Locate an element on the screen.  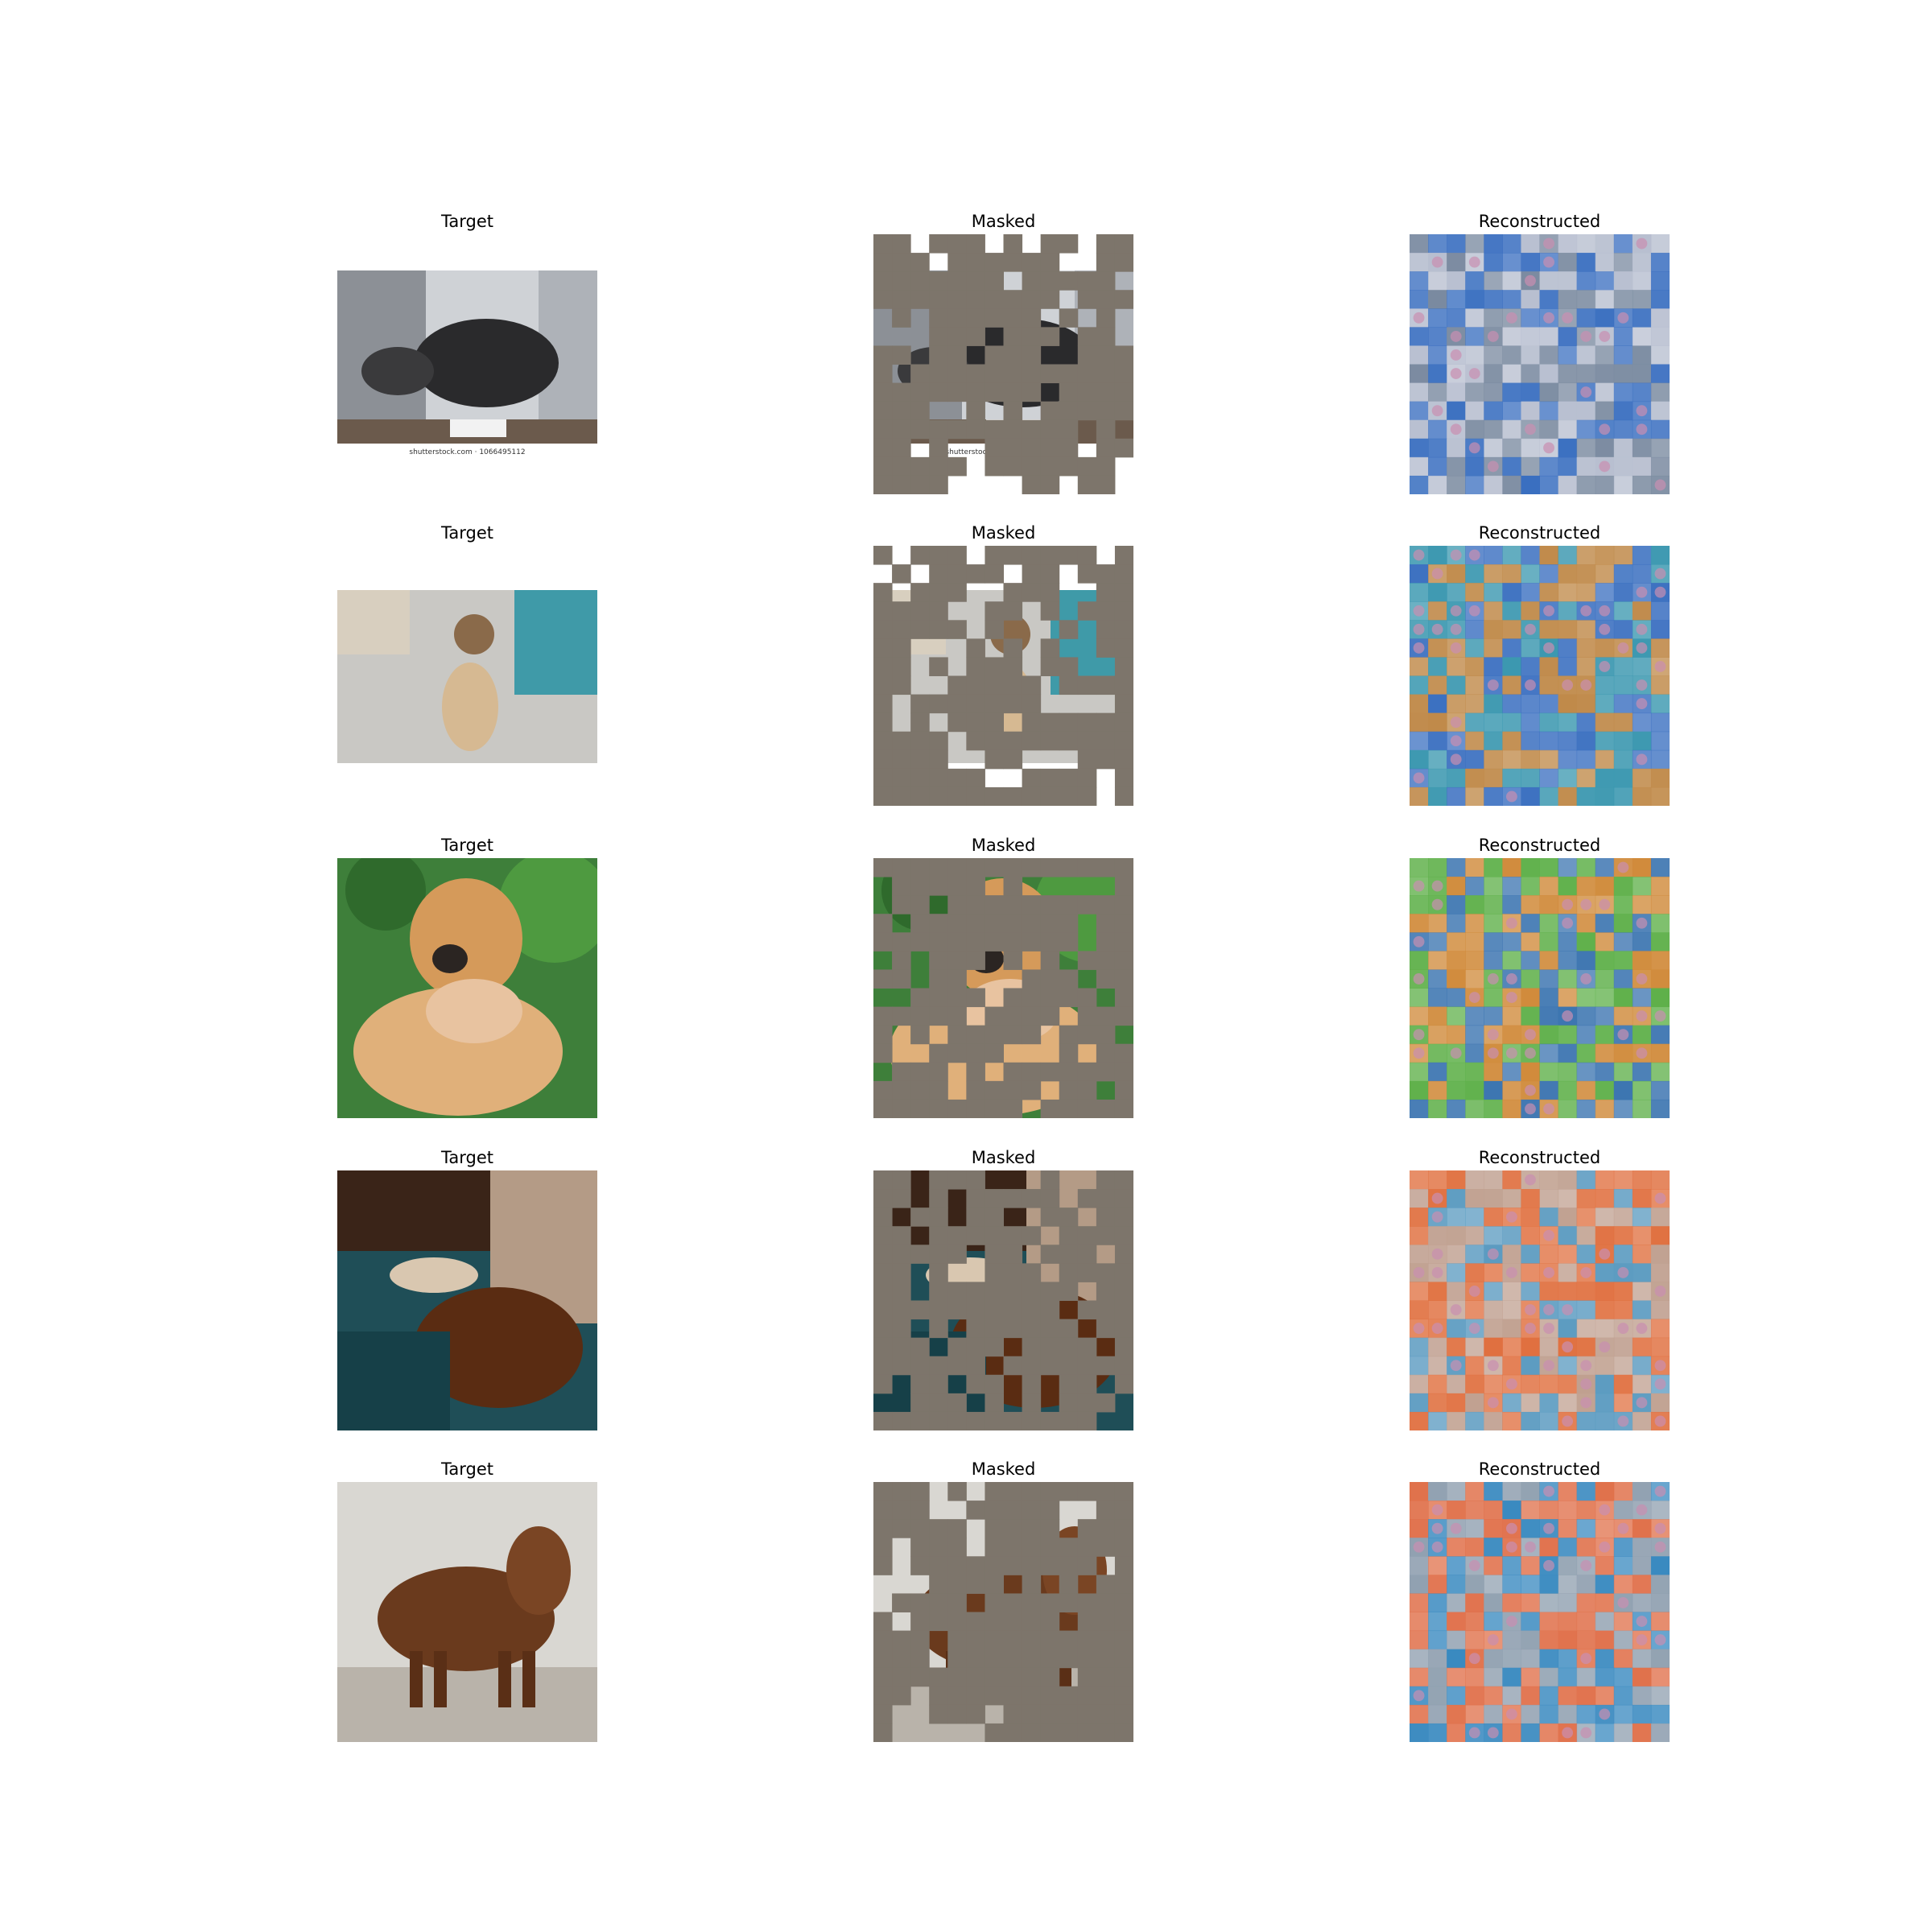
target-image: shutterstock.com · 1066495112 is located at coordinates (467, 364).